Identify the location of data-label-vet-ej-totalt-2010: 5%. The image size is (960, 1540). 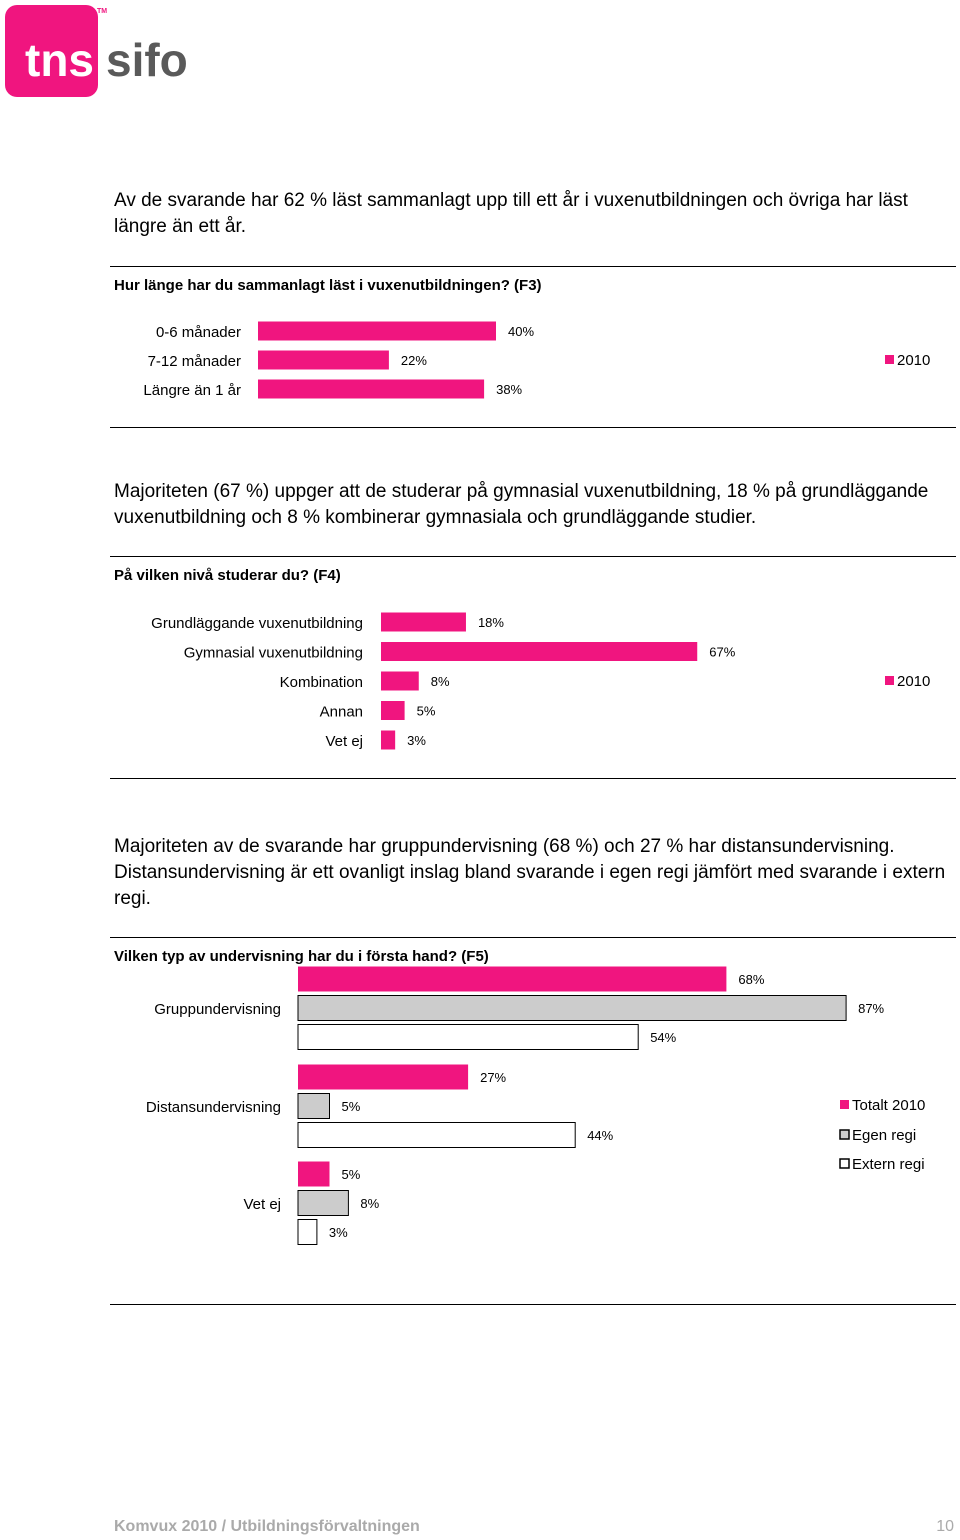
(351, 1174).